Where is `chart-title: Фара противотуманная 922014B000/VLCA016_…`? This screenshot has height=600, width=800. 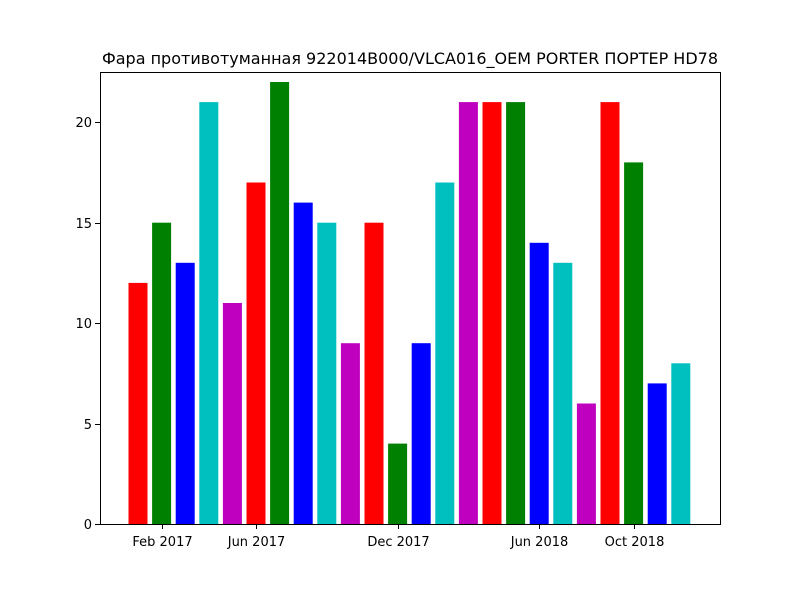 chart-title: Фара противотуманная 922014B000/VLCA016_… is located at coordinates (410, 59).